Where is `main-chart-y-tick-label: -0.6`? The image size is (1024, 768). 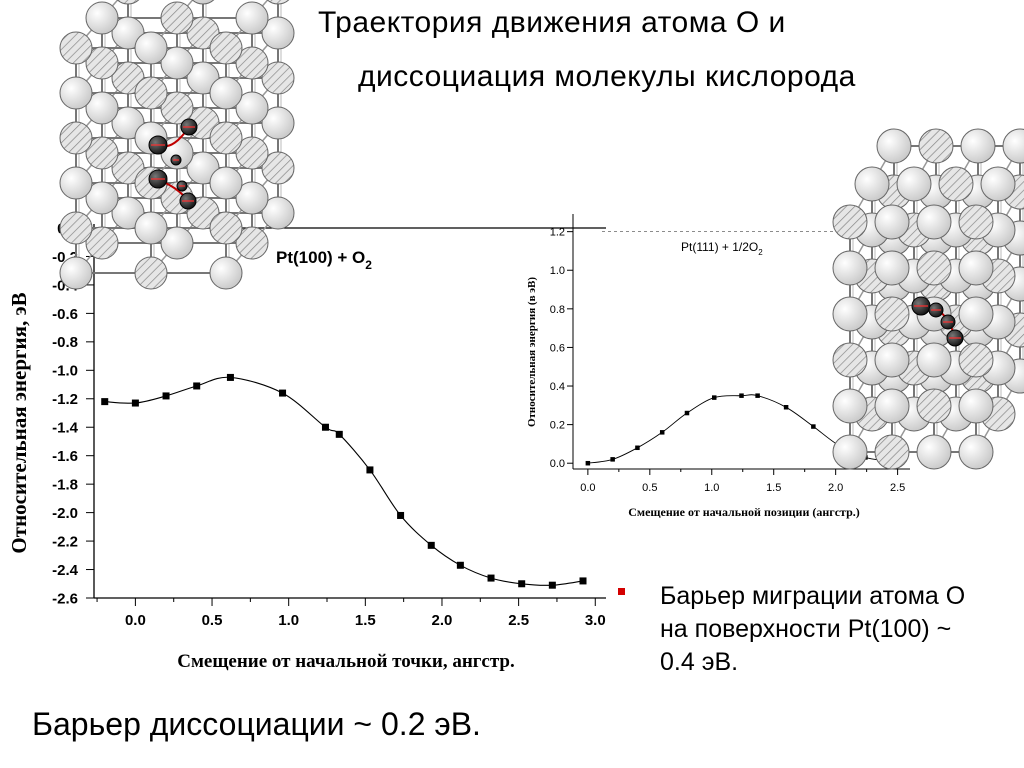
main-chart-y-tick-label: -0.6 is located at coordinates (65, 314).